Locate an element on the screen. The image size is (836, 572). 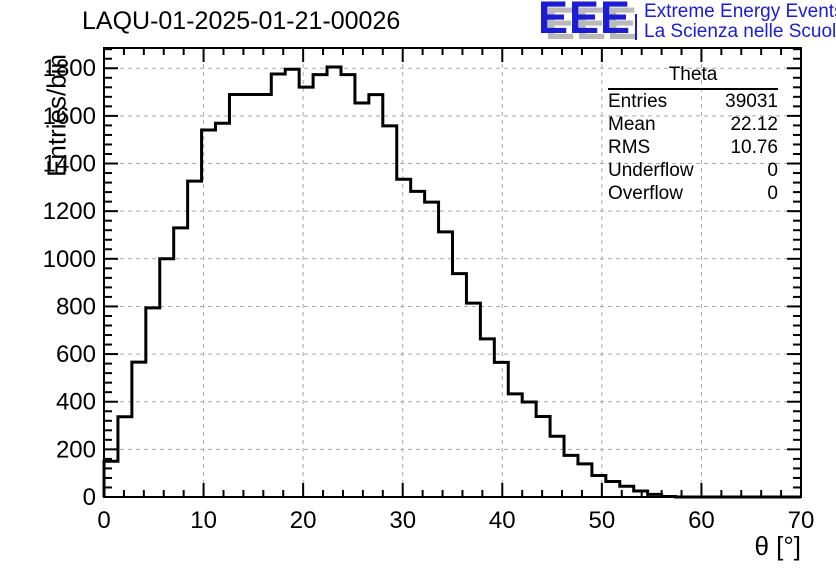
stats-label: Overflow is located at coordinates (645, 193).